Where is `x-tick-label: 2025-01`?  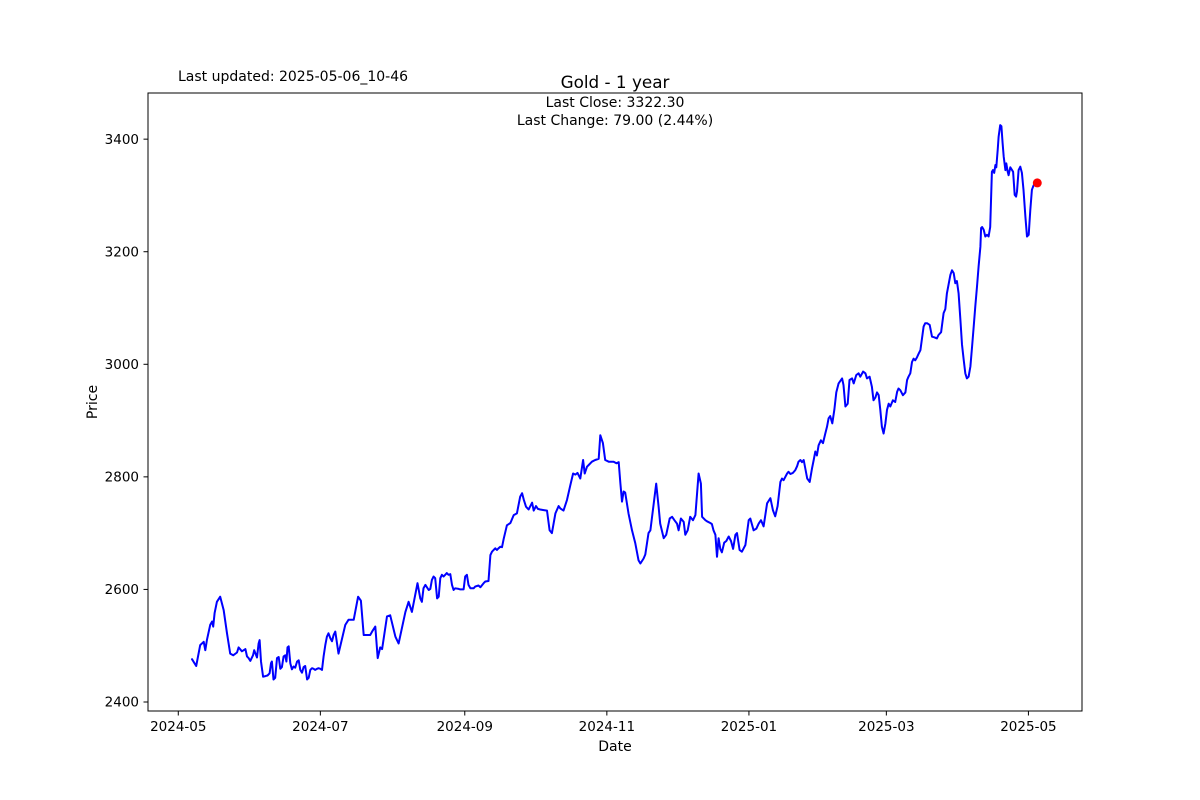 x-tick-label: 2025-01 is located at coordinates (749, 727).